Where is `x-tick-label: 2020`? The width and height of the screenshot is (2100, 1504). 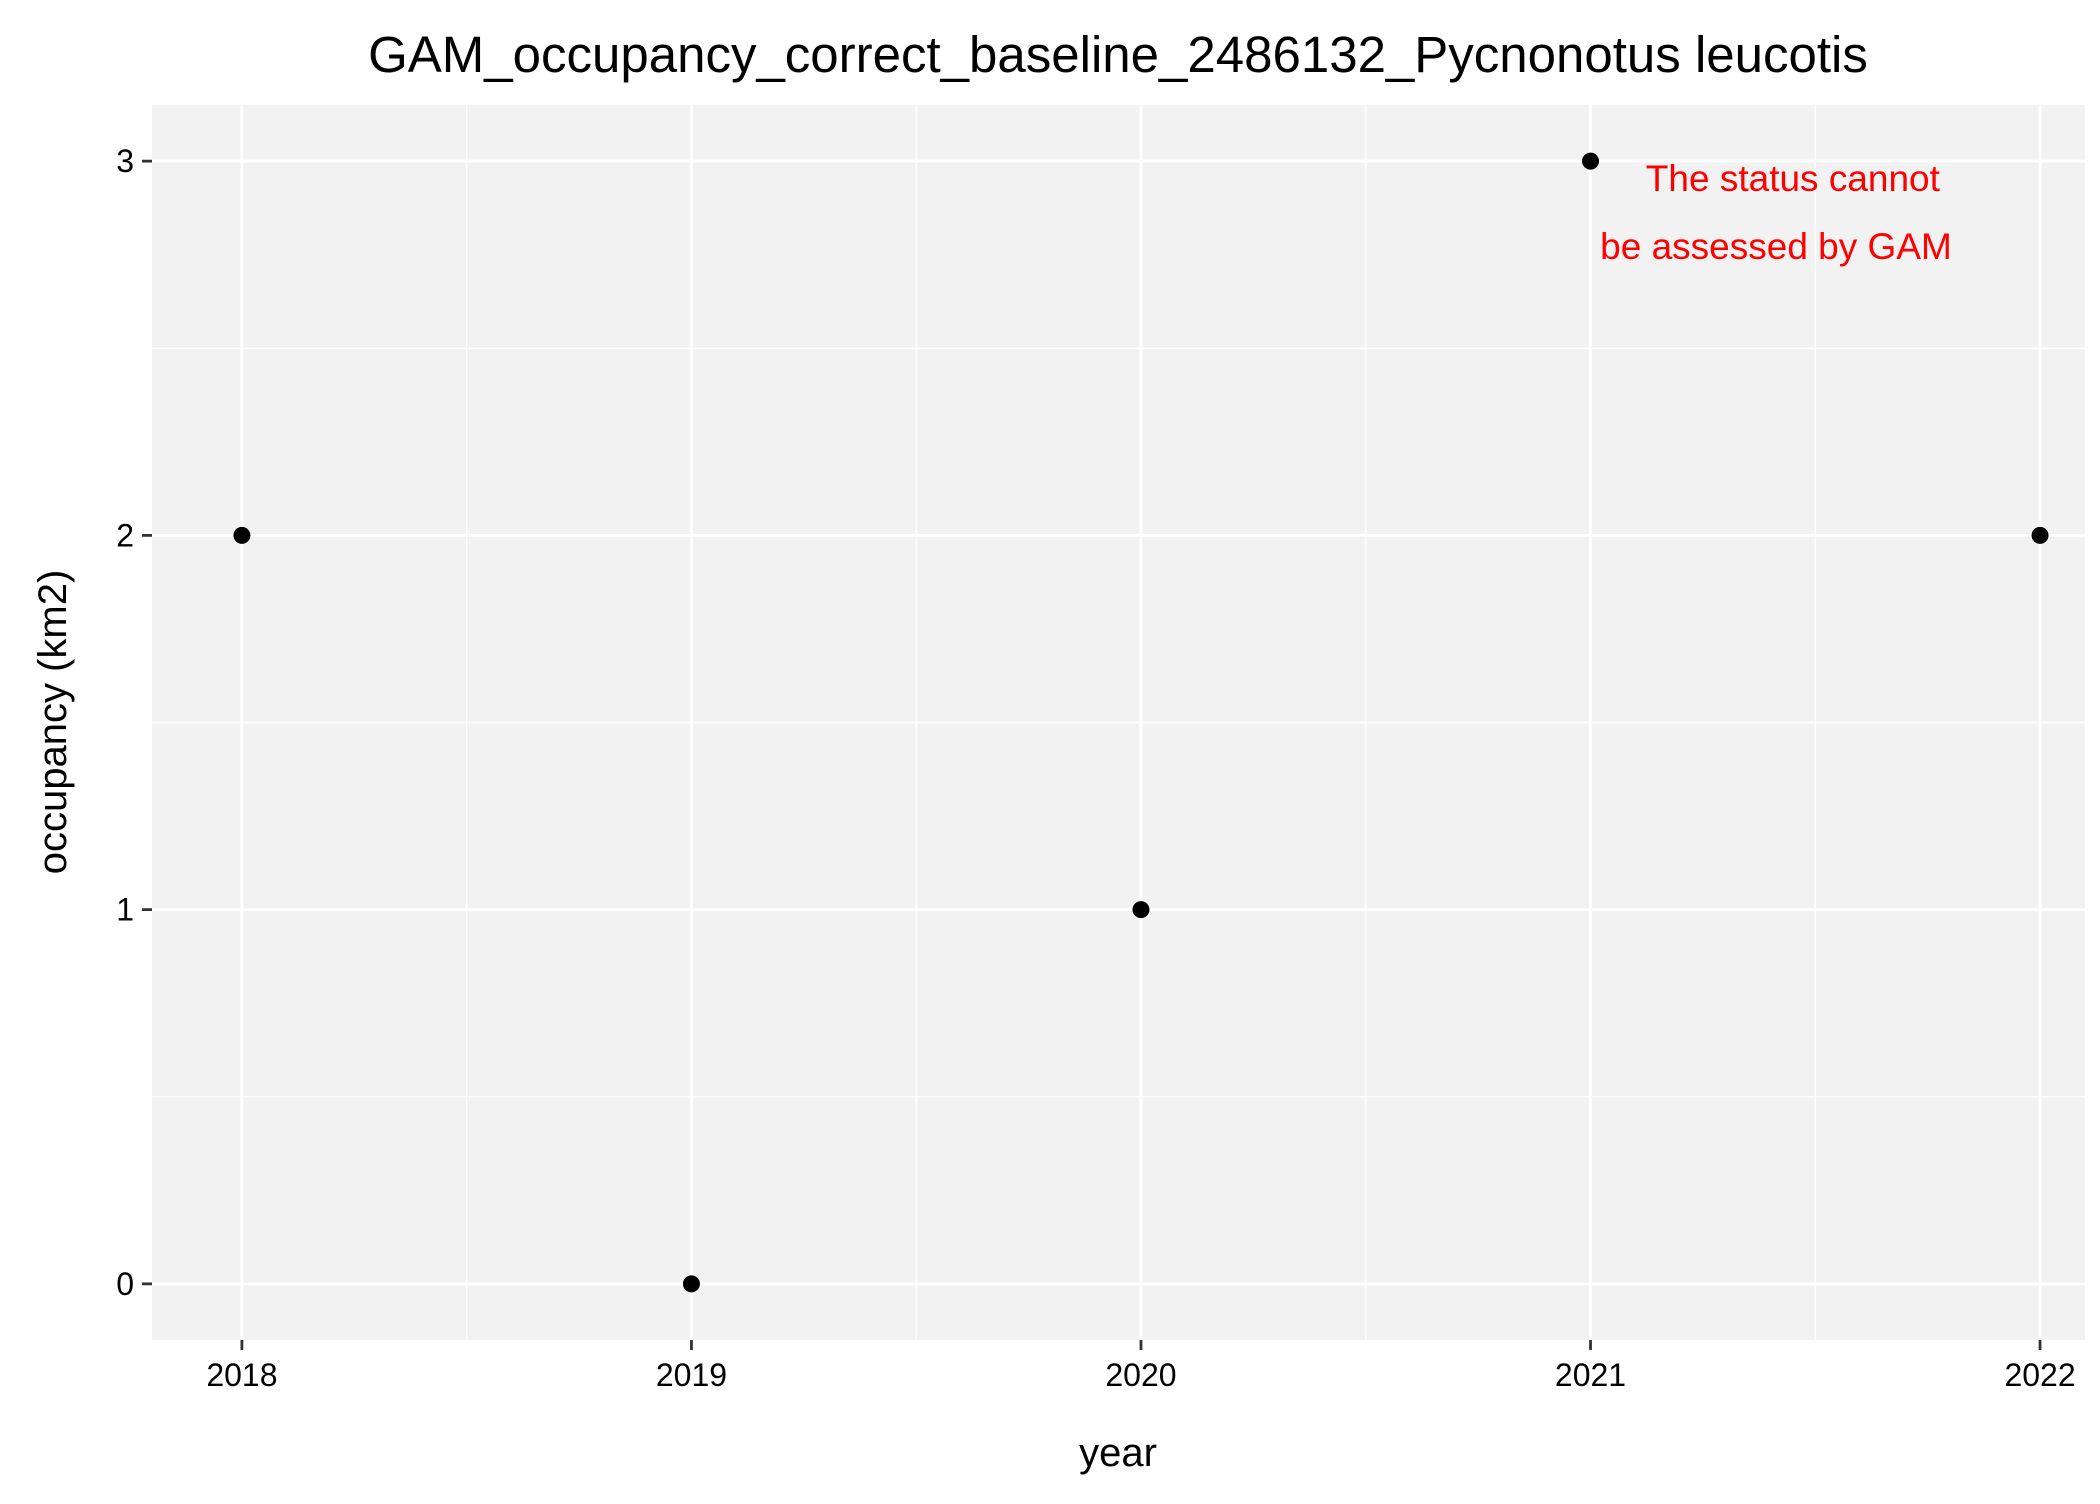
x-tick-label: 2020 is located at coordinates (1140, 1375).